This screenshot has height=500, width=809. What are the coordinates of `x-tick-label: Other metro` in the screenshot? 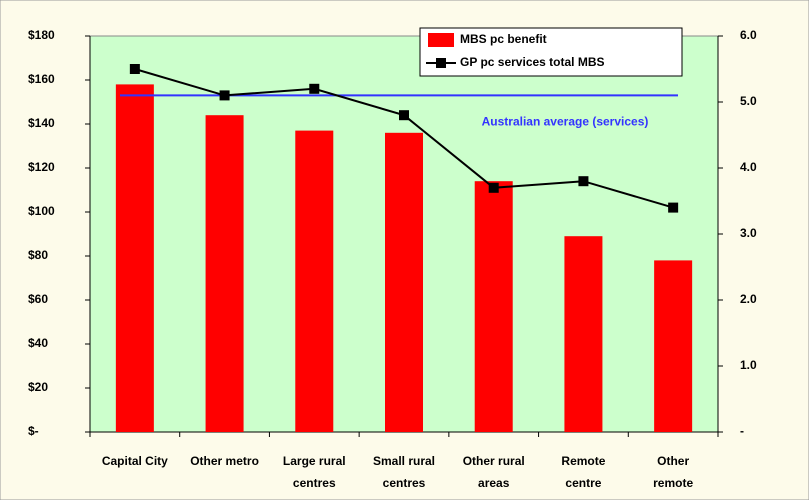 It's located at (224, 461).